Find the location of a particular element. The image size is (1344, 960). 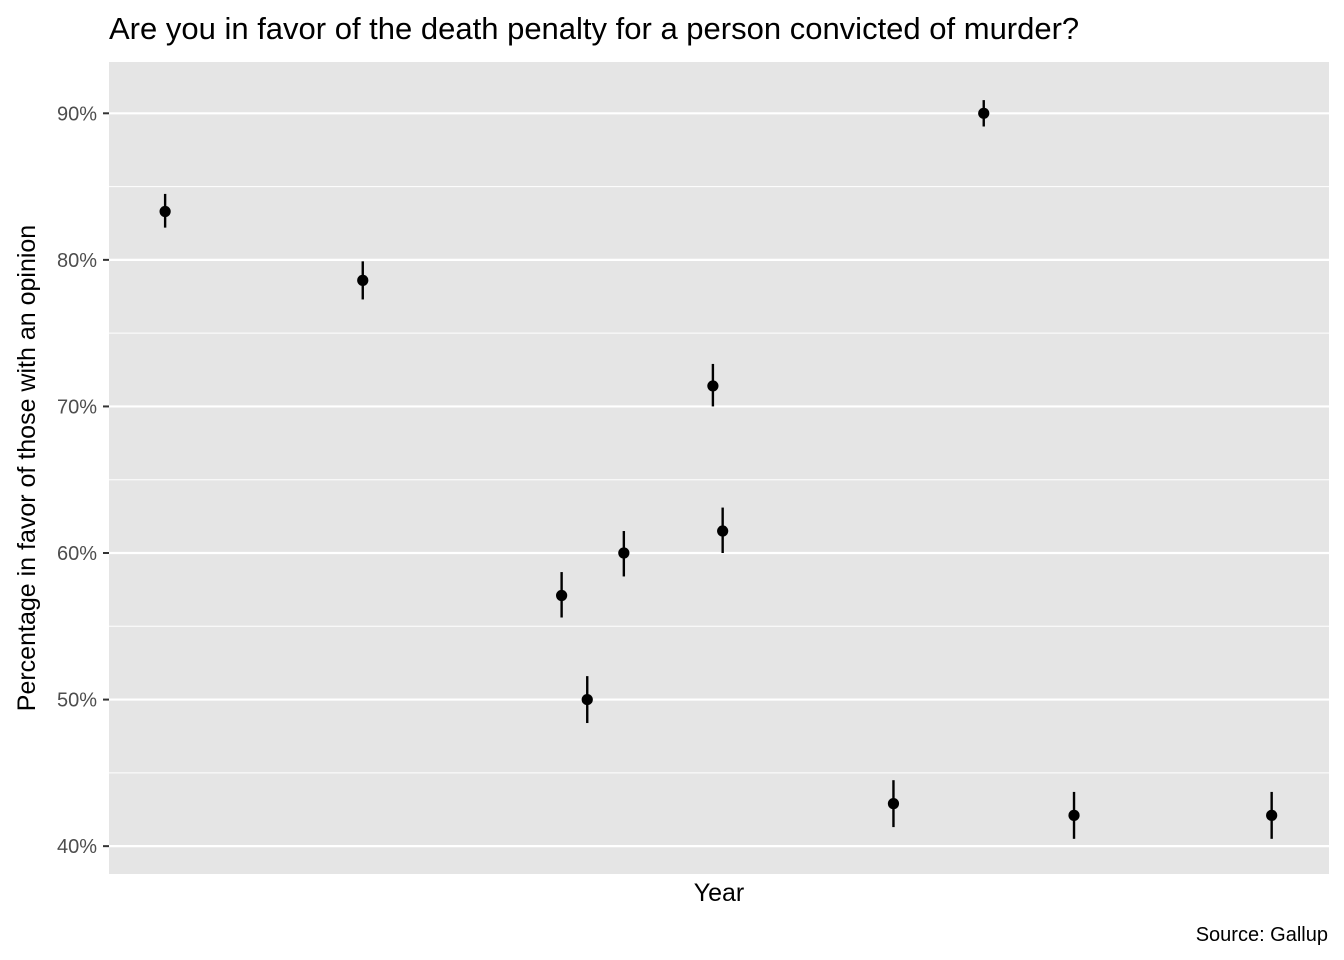

y-tick-label: 90% is located at coordinates (77, 114).